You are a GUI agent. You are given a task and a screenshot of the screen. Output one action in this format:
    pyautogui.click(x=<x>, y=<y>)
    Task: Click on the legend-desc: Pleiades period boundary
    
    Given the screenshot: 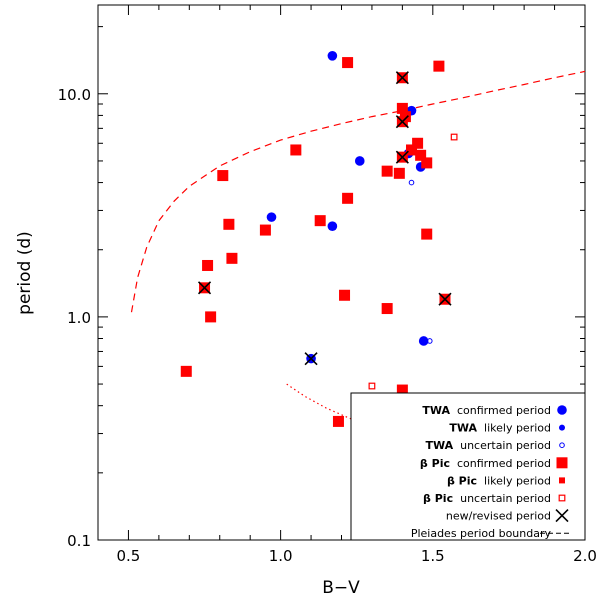 What is the action you would take?
    pyautogui.click(x=481, y=533)
    